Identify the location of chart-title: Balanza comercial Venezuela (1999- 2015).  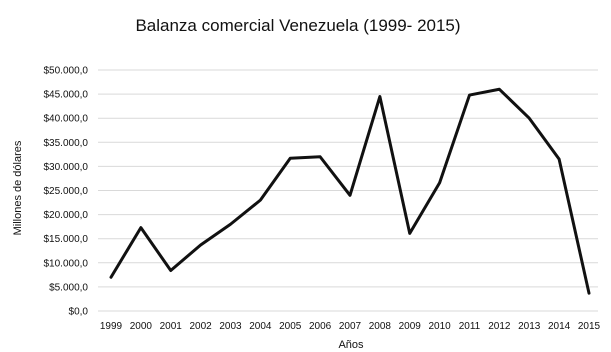
(297, 25).